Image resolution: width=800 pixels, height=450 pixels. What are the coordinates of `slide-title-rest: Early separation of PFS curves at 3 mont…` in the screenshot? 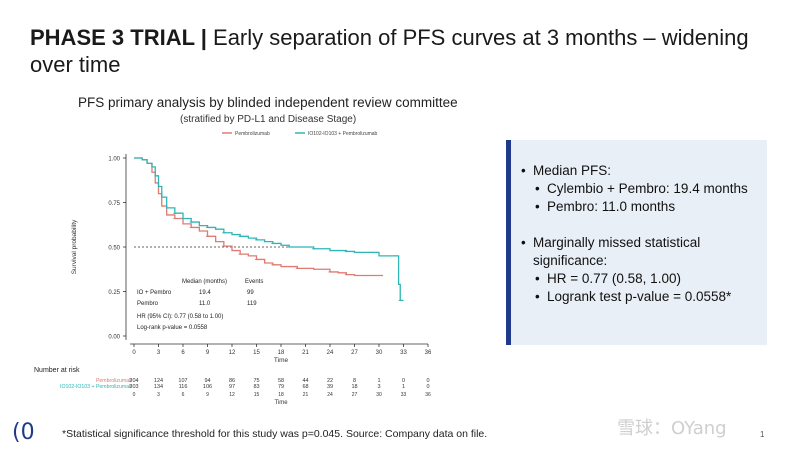 It's located at (389, 51).